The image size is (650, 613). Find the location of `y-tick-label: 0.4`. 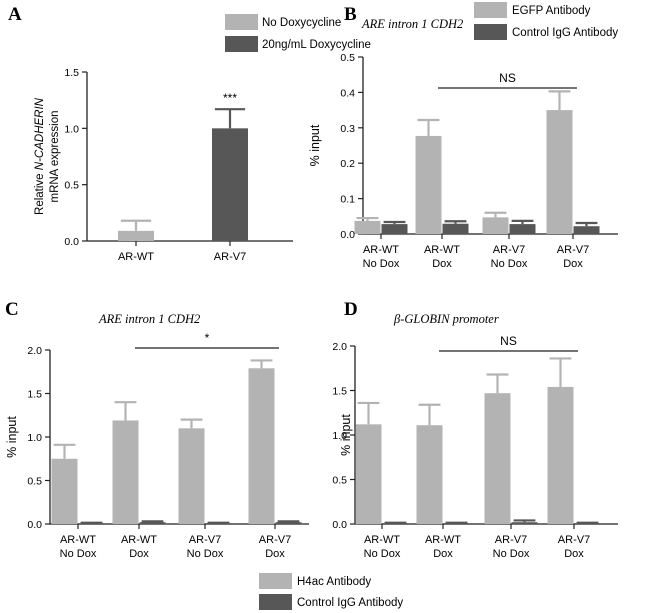

y-tick-label: 0.4 is located at coordinates (347, 93).